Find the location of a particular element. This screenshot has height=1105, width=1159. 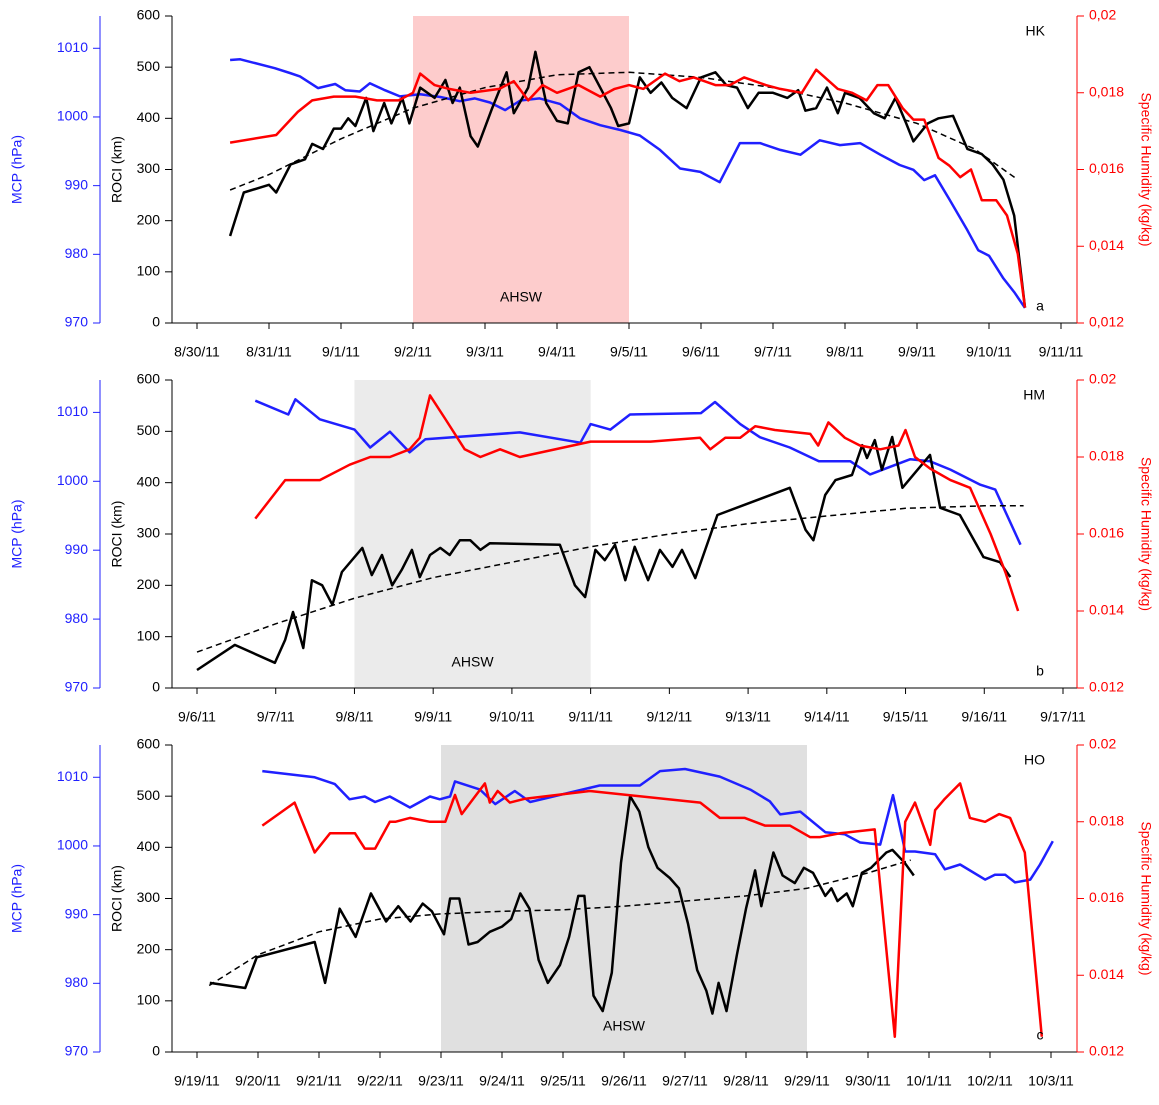

y2-tick-label: 0,012 is located at coordinates (1106, 322).